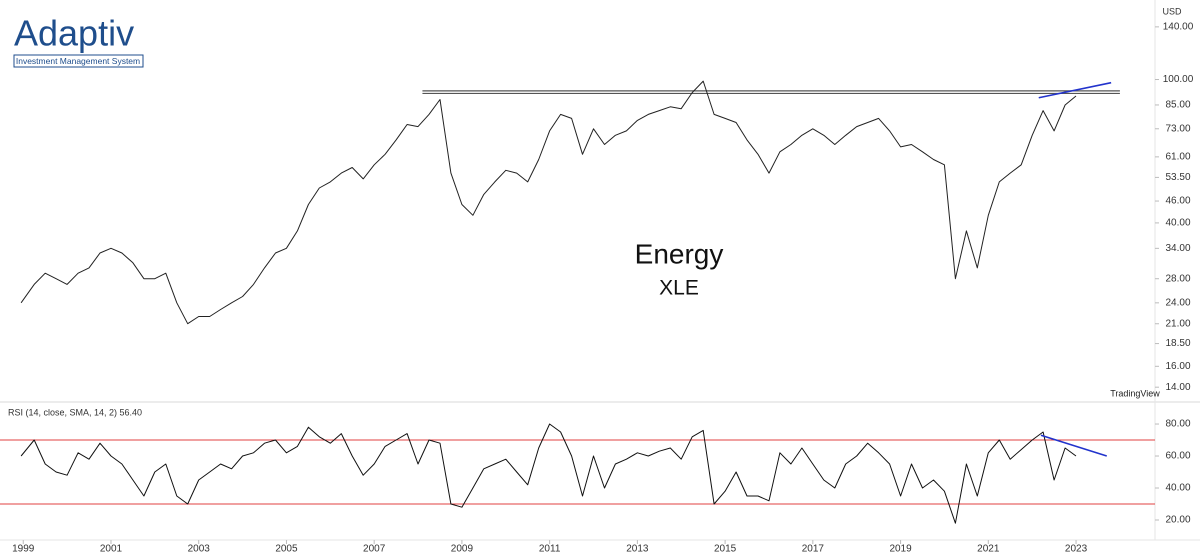 The width and height of the screenshot is (1200, 560). What do you see at coordinates (75, 412) in the screenshot?
I see `indicator-title: RSI (14, close, SMA, 14, 2) 56.40` at bounding box center [75, 412].